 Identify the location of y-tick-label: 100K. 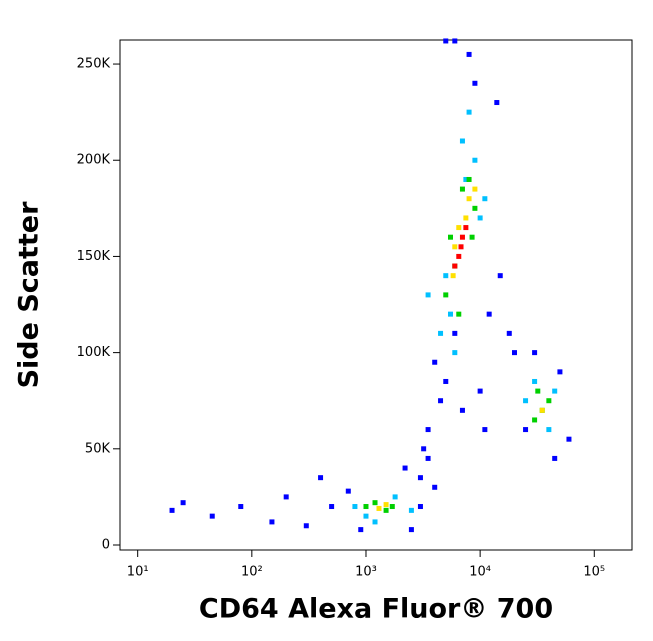
(94, 352).